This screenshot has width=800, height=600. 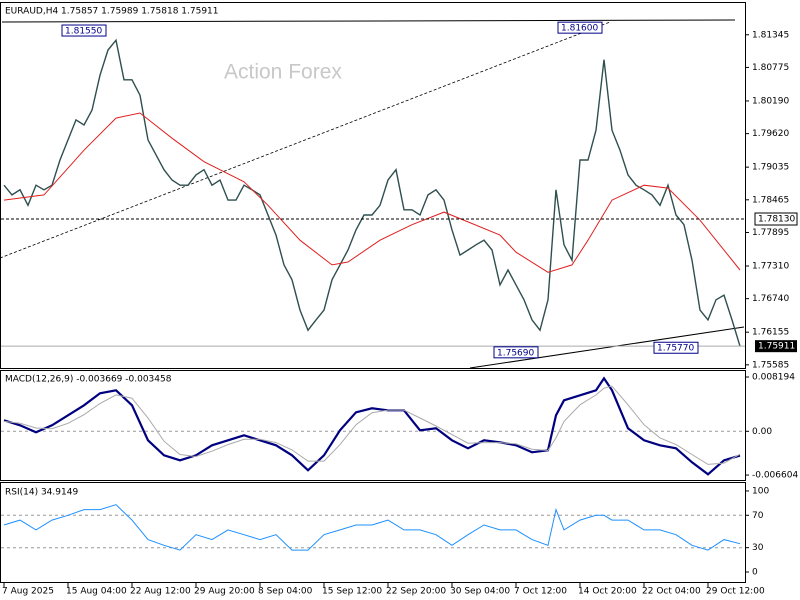 I want to click on x-tick-label: 15 Aug 04:00, so click(x=96, y=592).